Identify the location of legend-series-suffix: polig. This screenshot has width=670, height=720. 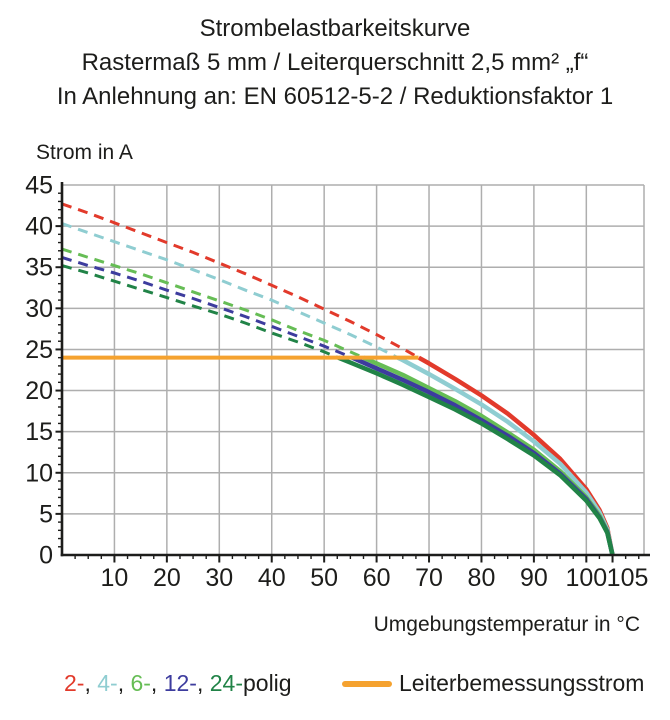
(267, 683).